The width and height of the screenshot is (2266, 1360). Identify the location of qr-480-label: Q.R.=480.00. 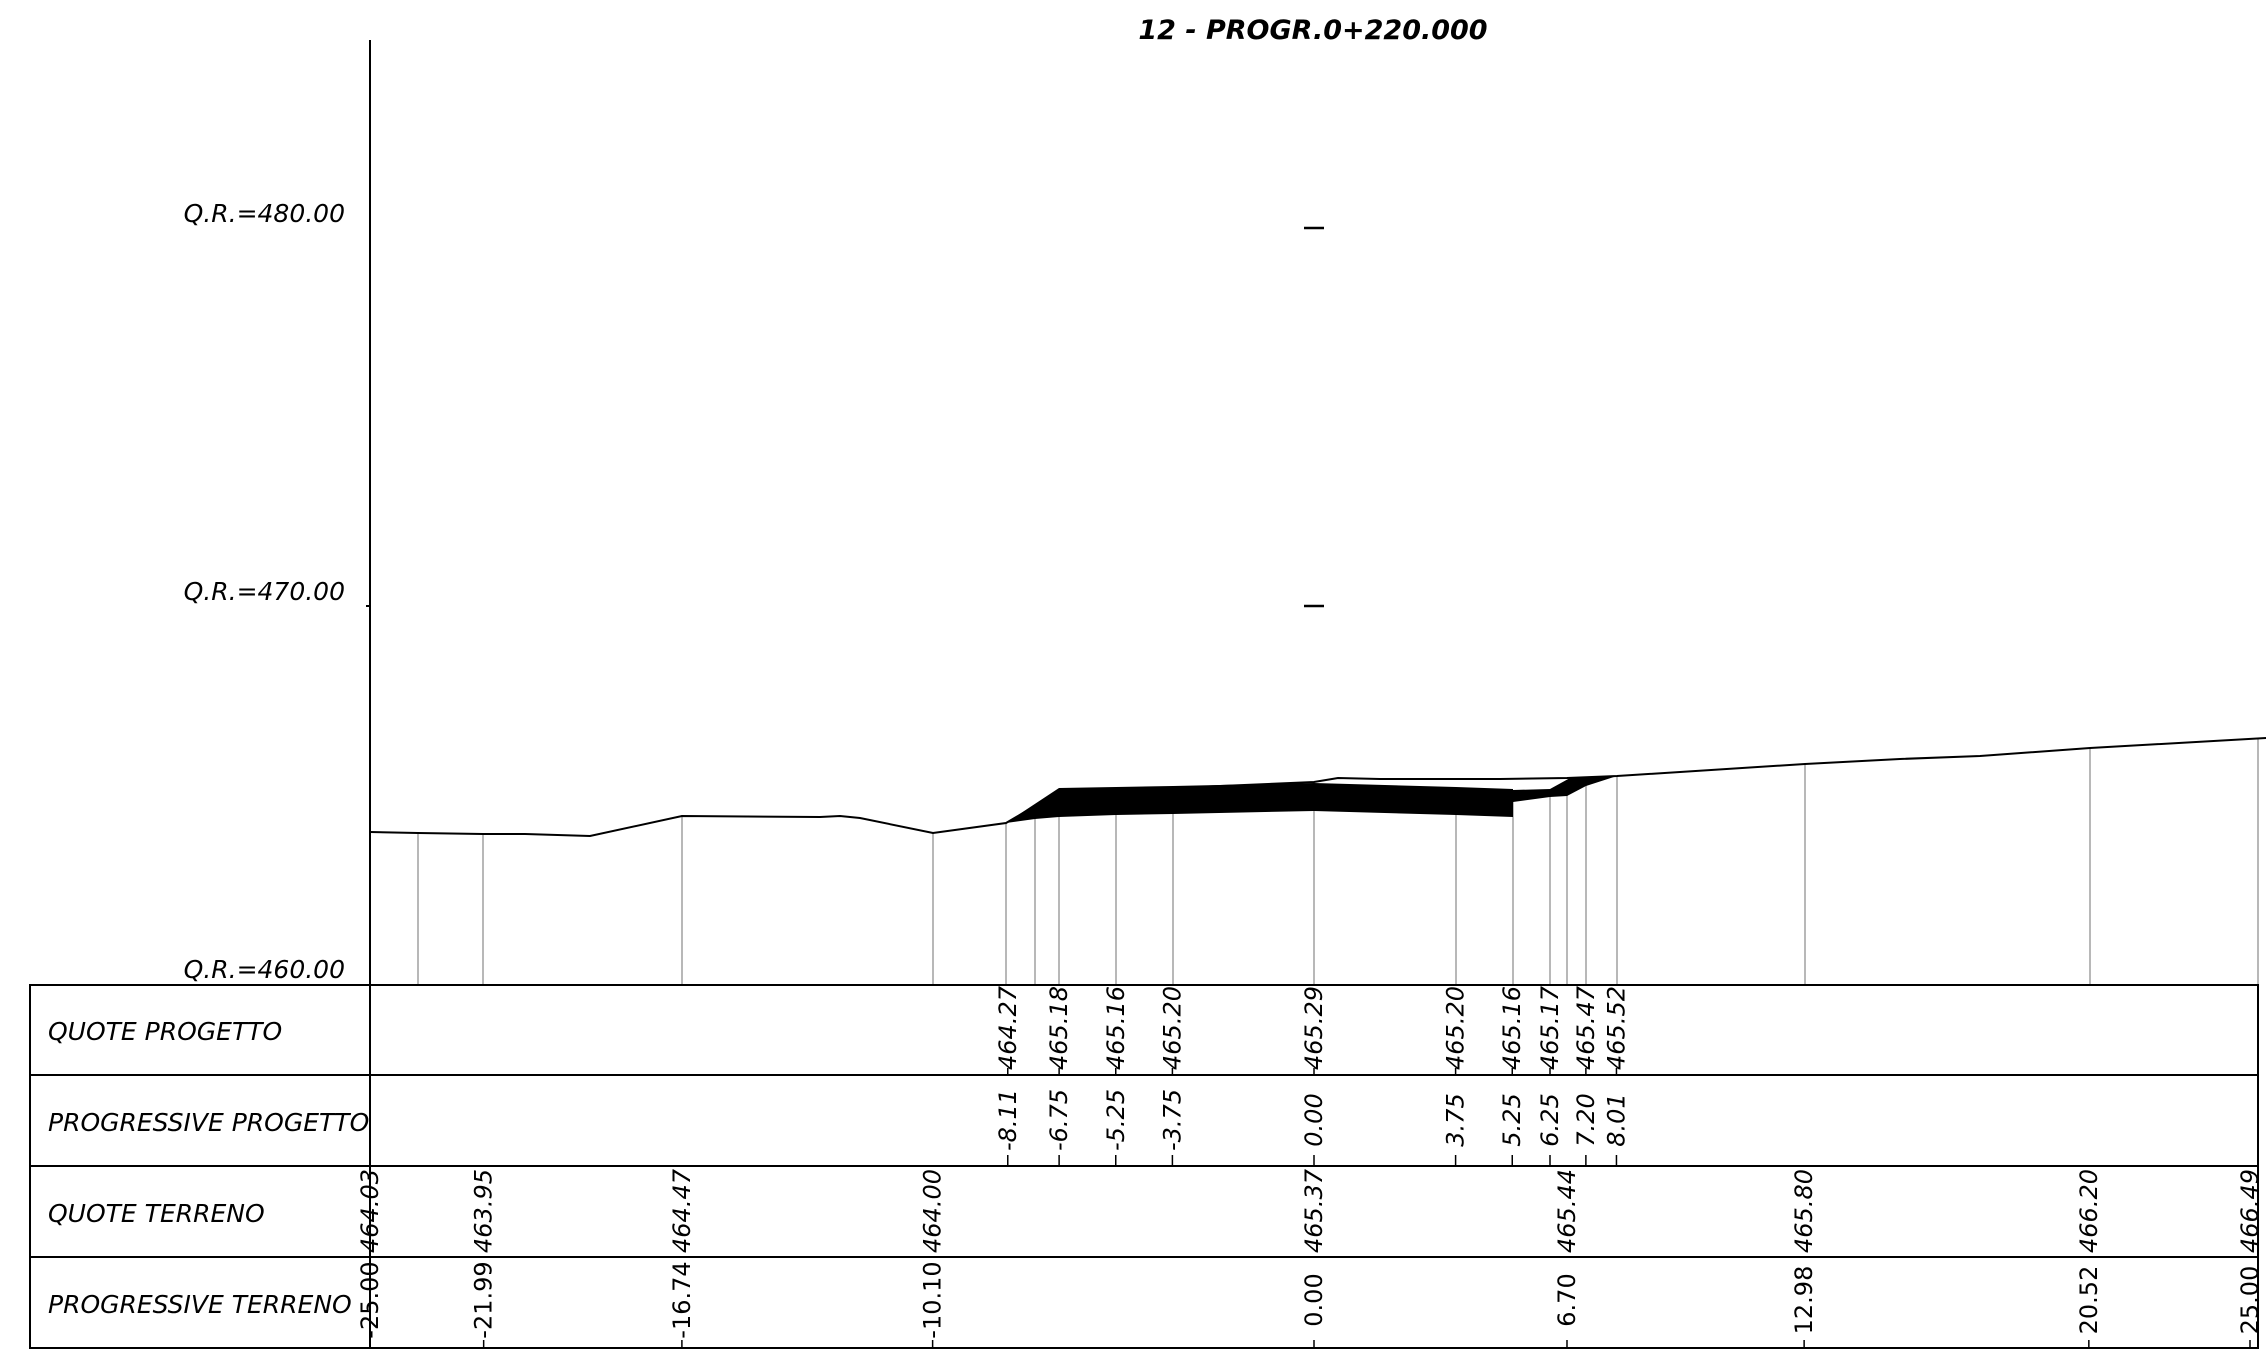
(264, 213).